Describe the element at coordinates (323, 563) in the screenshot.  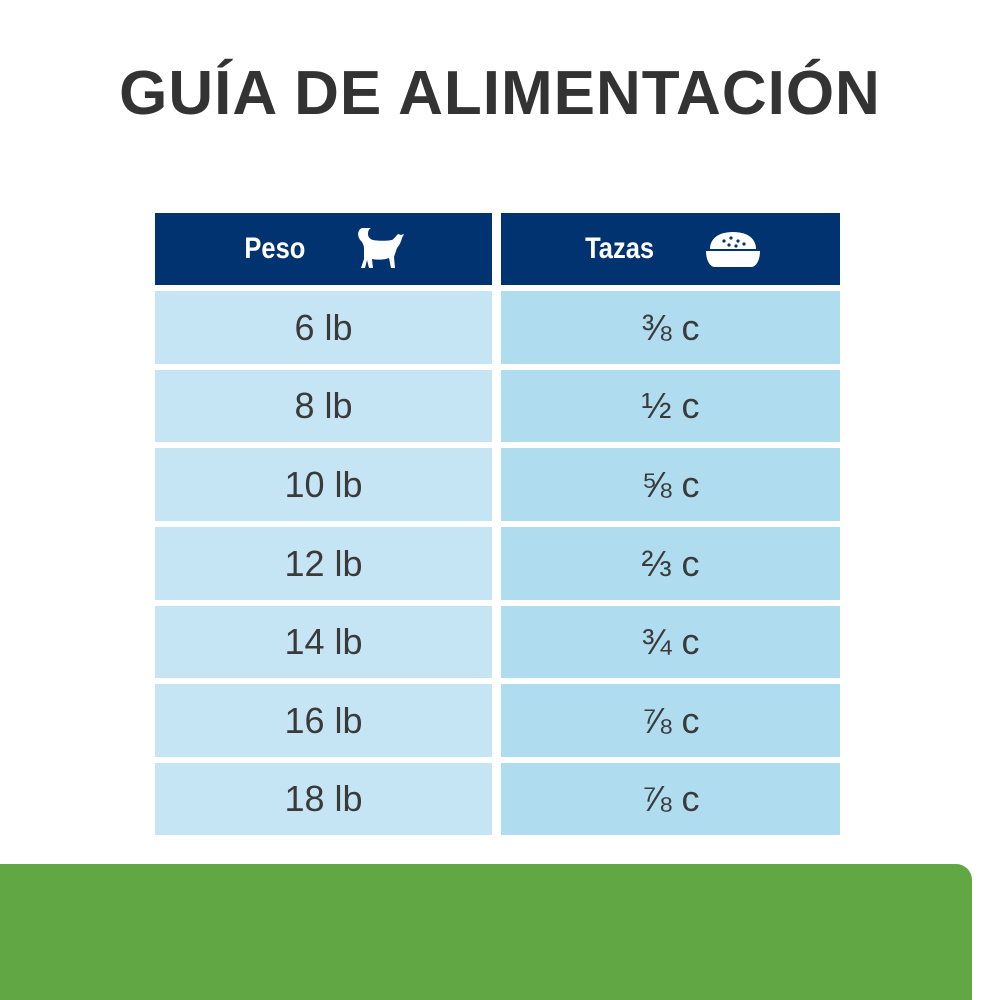
I see `weight-cell: 12 lb` at that location.